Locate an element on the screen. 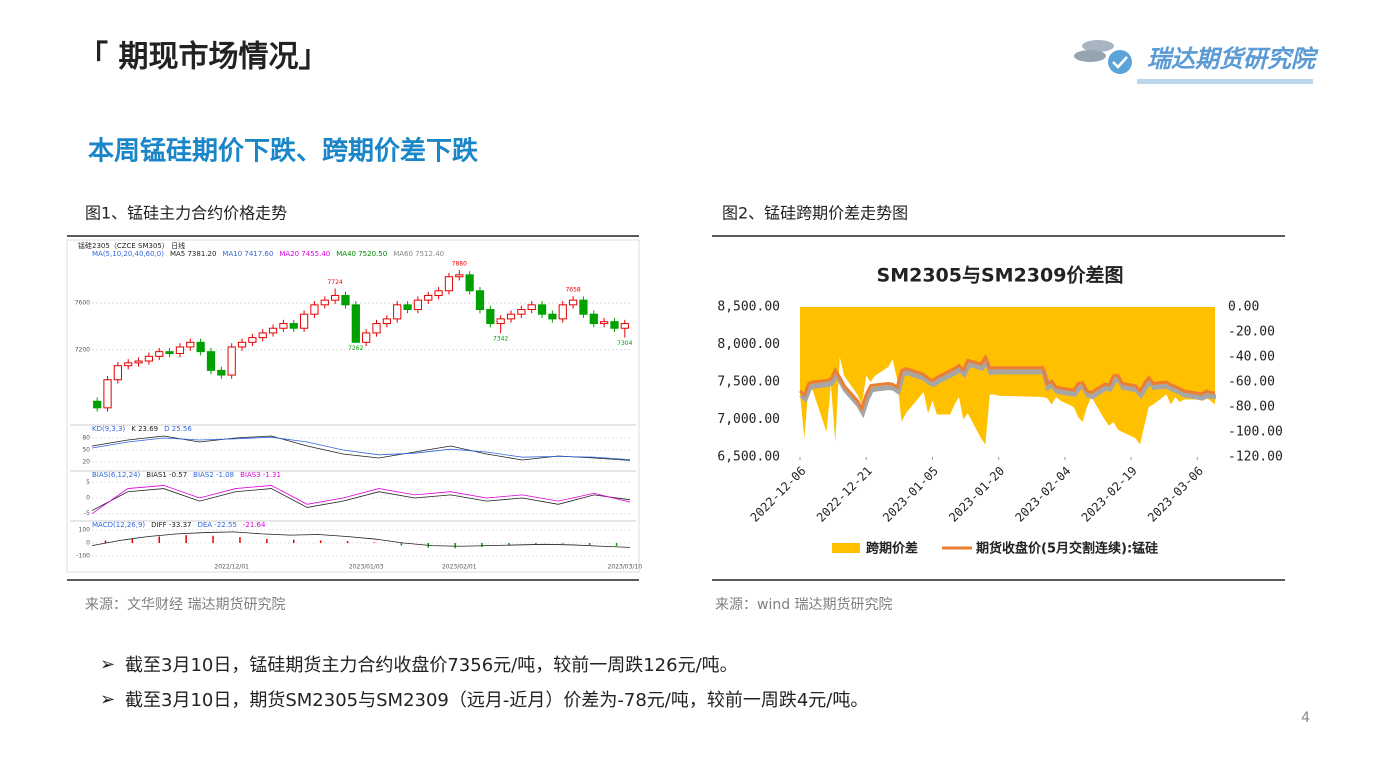  y2-tick-label: -20.00 is located at coordinates (1251, 332).